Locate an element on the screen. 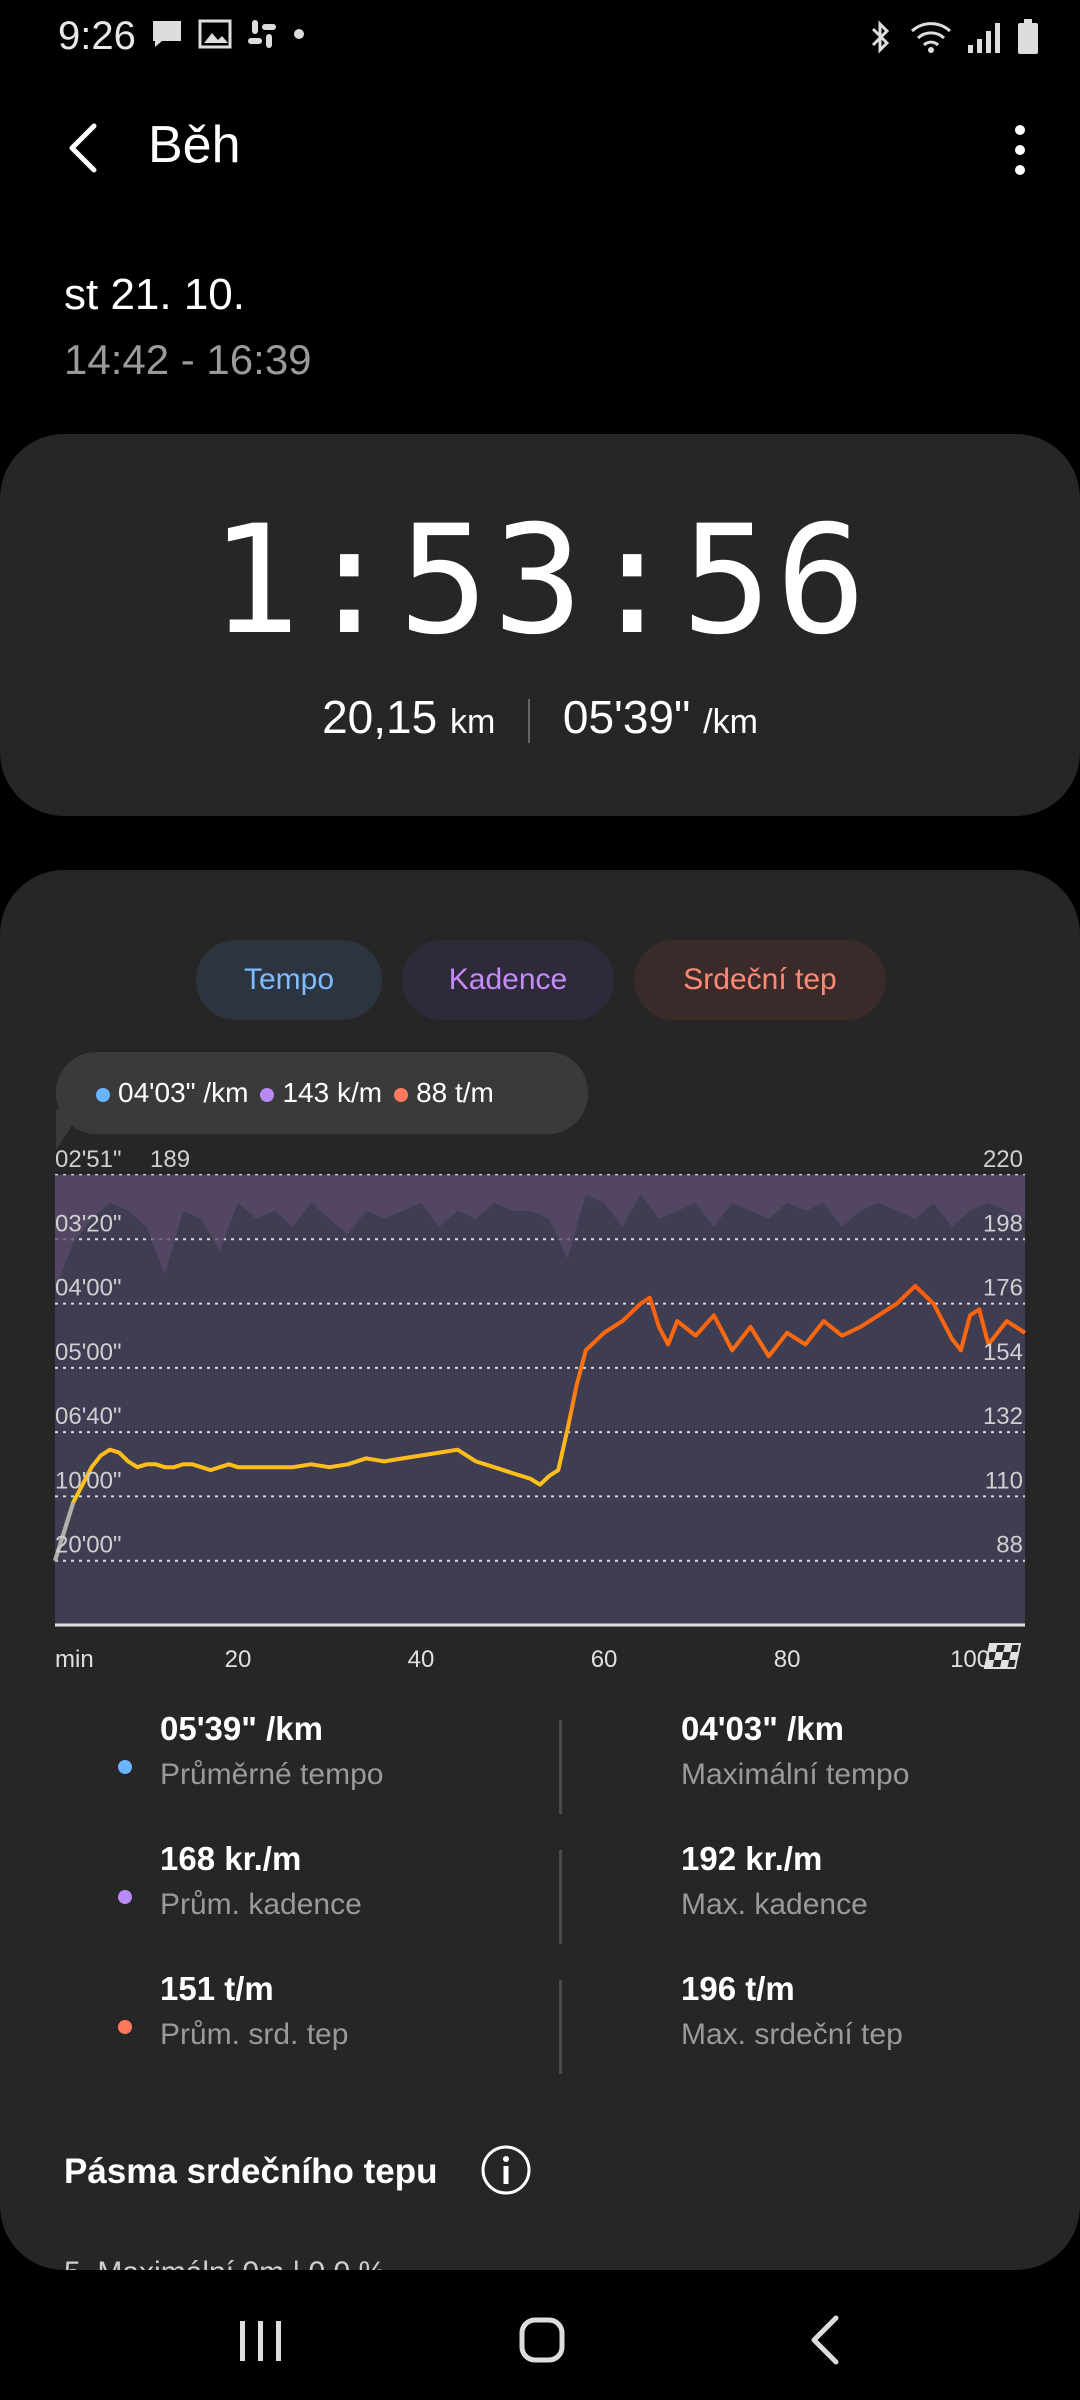 Image resolution: width=1080 pixels, height=2400 pixels. tooltip-cadence-text: 143 k/m is located at coordinates (332, 1092).